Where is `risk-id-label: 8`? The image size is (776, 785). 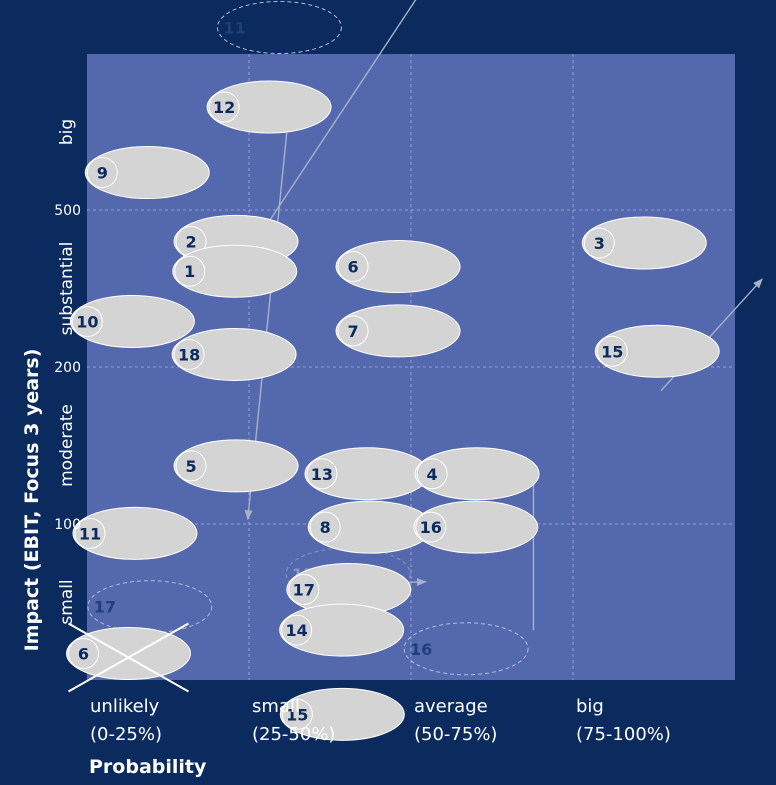 risk-id-label: 8 is located at coordinates (325, 527).